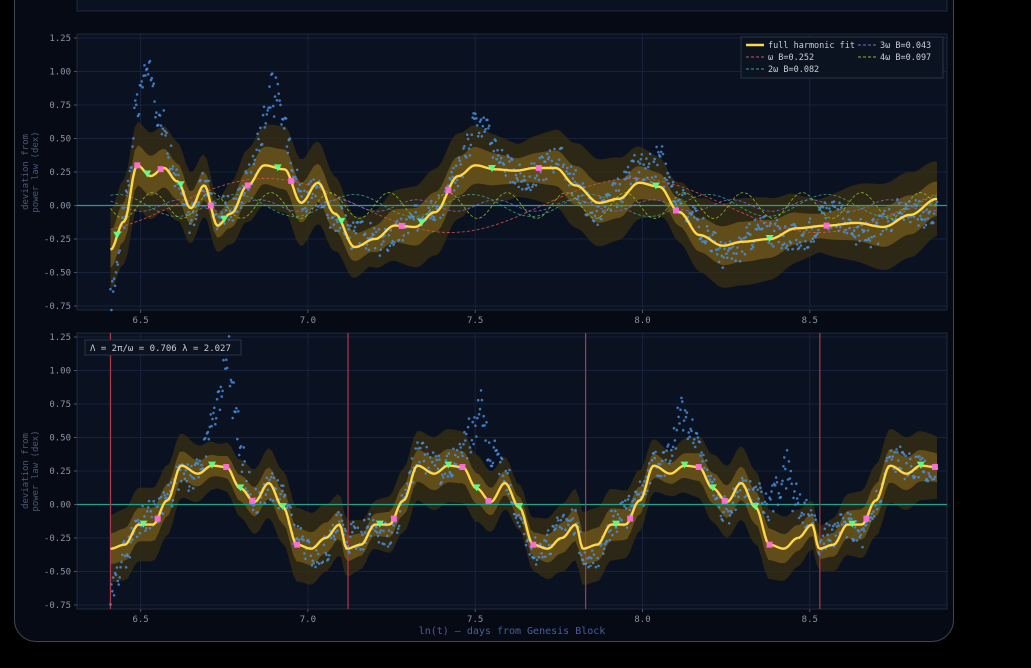 The height and width of the screenshot is (668, 1031). What do you see at coordinates (842, 57) in the screenshot?
I see `legend-box` at bounding box center [842, 57].